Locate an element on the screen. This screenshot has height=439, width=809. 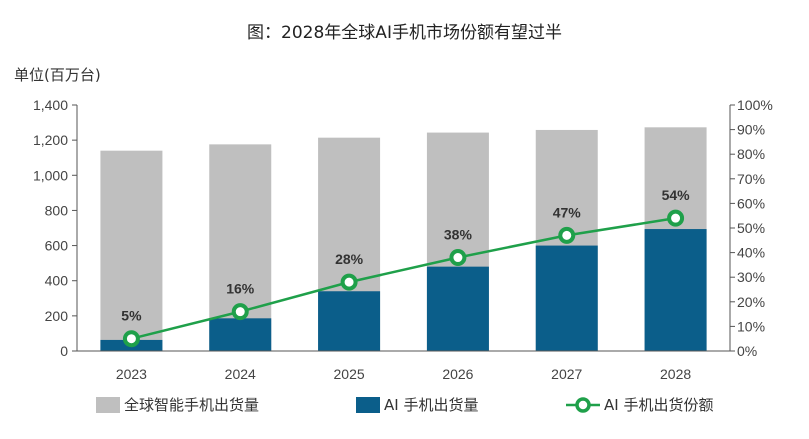
share-point-2026 is located at coordinates (458, 258).